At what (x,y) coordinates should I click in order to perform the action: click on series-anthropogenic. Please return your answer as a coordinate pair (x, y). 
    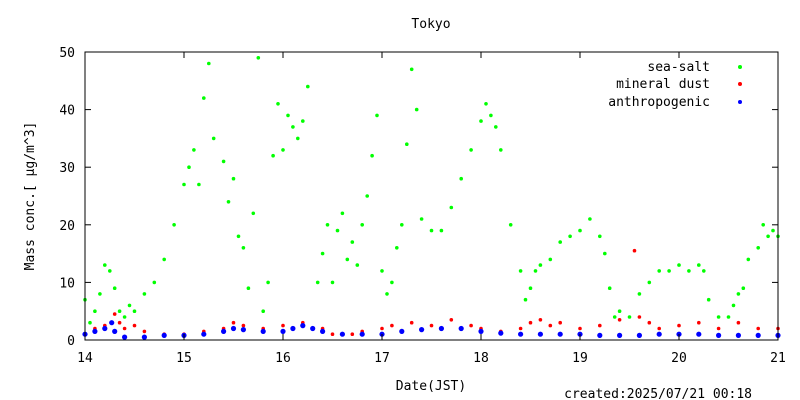
    Looking at the image, I should click on (431, 330).